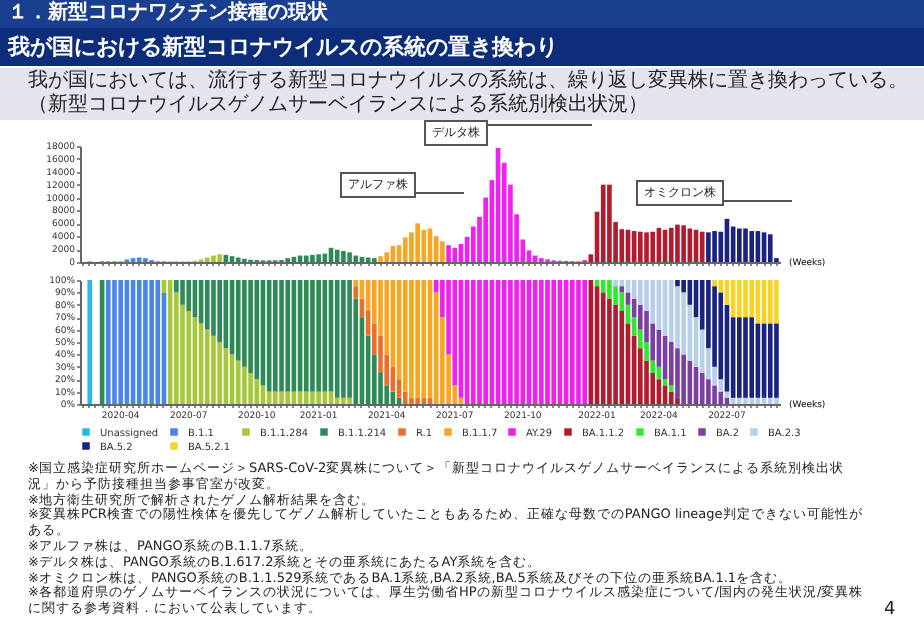 Image resolution: width=924 pixels, height=640 pixels. Describe the element at coordinates (890, 610) in the screenshot. I see `text: 4` at that location.